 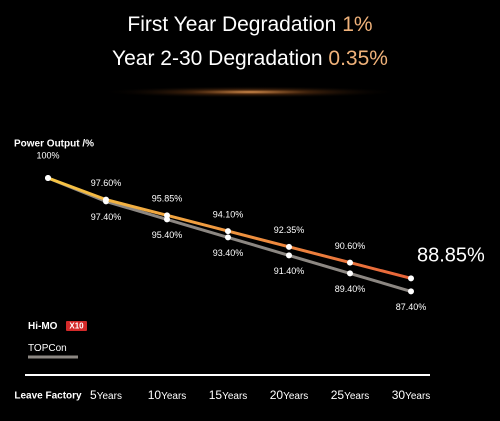 I want to click on x-tick-label: 30Years, so click(x=411, y=395).